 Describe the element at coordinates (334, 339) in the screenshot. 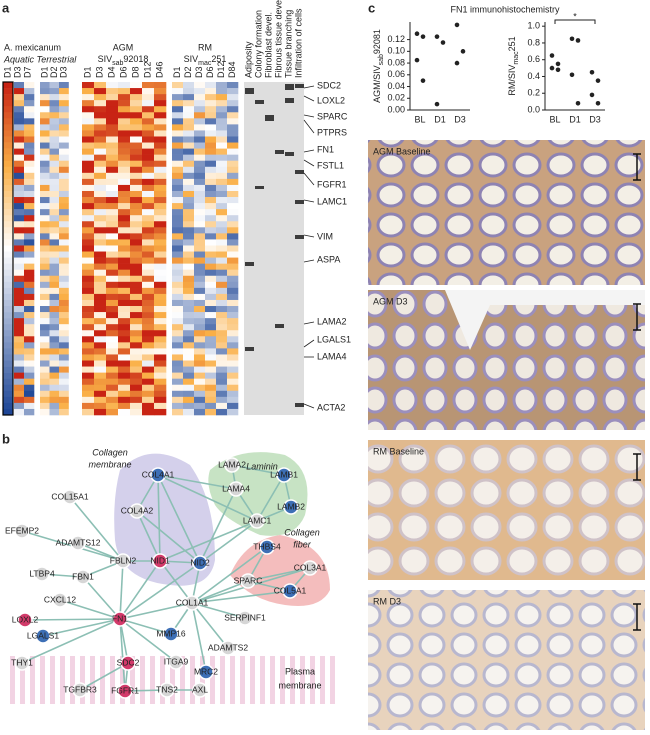

I see `gene-label: LGALS1` at that location.